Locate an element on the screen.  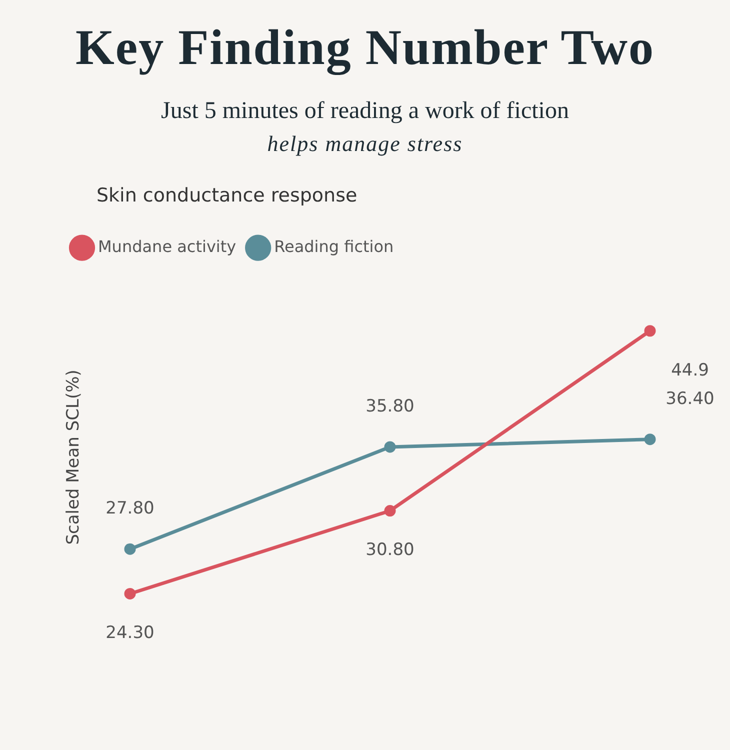
chart-subtitle: Just 5 minutes of reading a work of fiction is located at coordinates (365, 111).